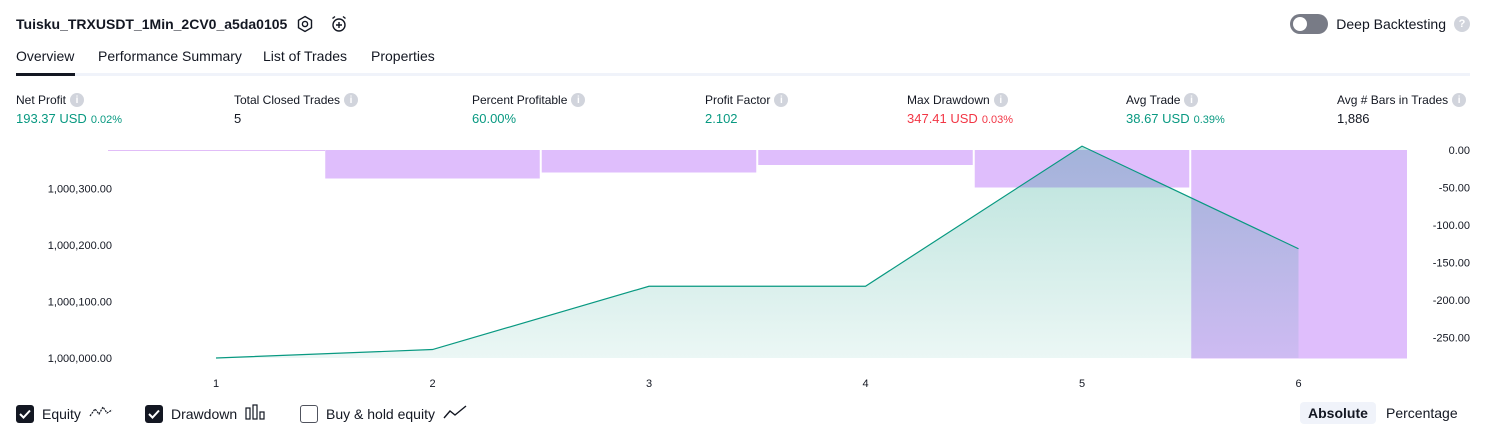 This screenshot has height=438, width=1486. I want to click on stat-value-text: 1,886, so click(1353, 118).